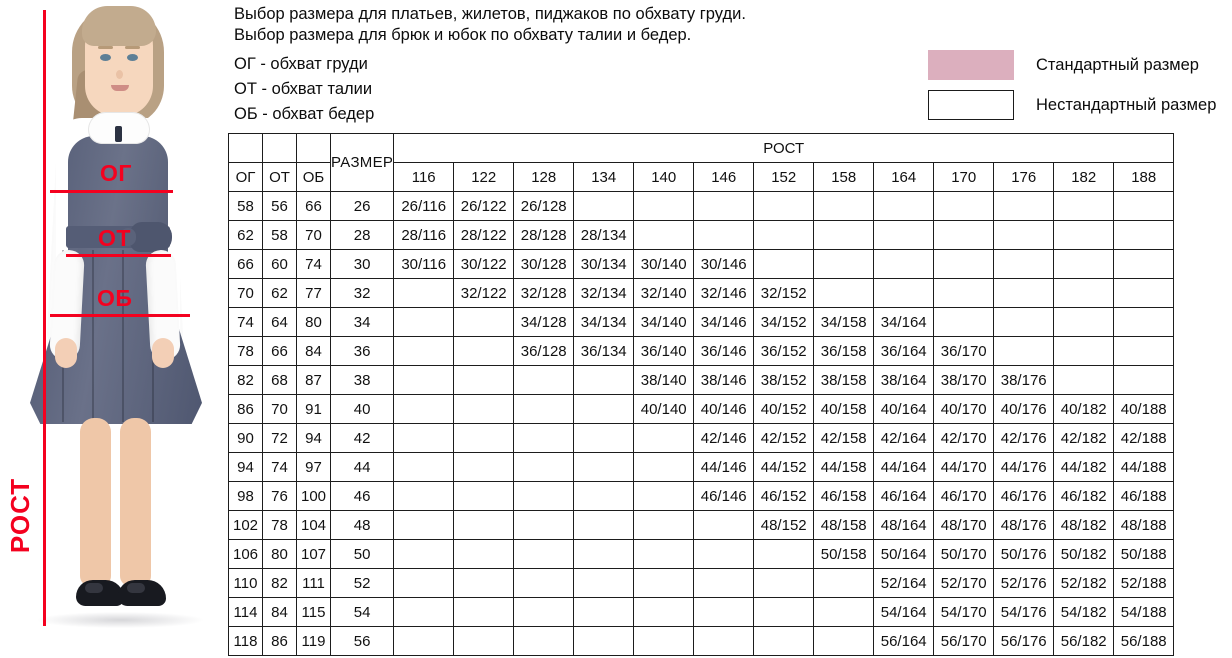 The image size is (1232, 658). I want to click on abbreviation-hips: ОБ - обхват бедер, so click(304, 114).